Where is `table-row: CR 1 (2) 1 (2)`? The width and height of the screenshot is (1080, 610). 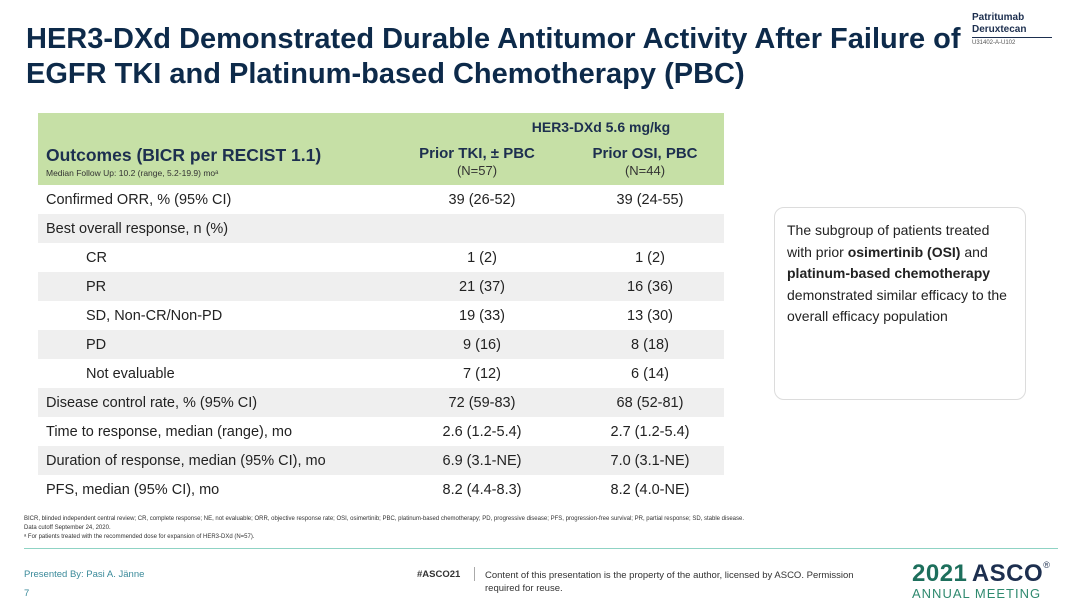 table-row: CR 1 (2) 1 (2) is located at coordinates (381, 257).